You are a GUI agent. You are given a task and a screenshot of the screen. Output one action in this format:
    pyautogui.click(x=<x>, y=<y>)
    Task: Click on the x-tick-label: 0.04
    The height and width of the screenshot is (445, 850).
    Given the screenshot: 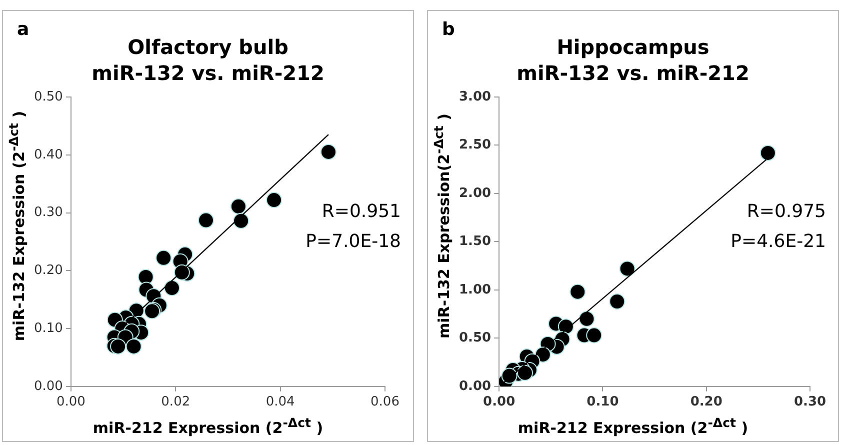 What is the action you would take?
    pyautogui.click(x=280, y=402)
    